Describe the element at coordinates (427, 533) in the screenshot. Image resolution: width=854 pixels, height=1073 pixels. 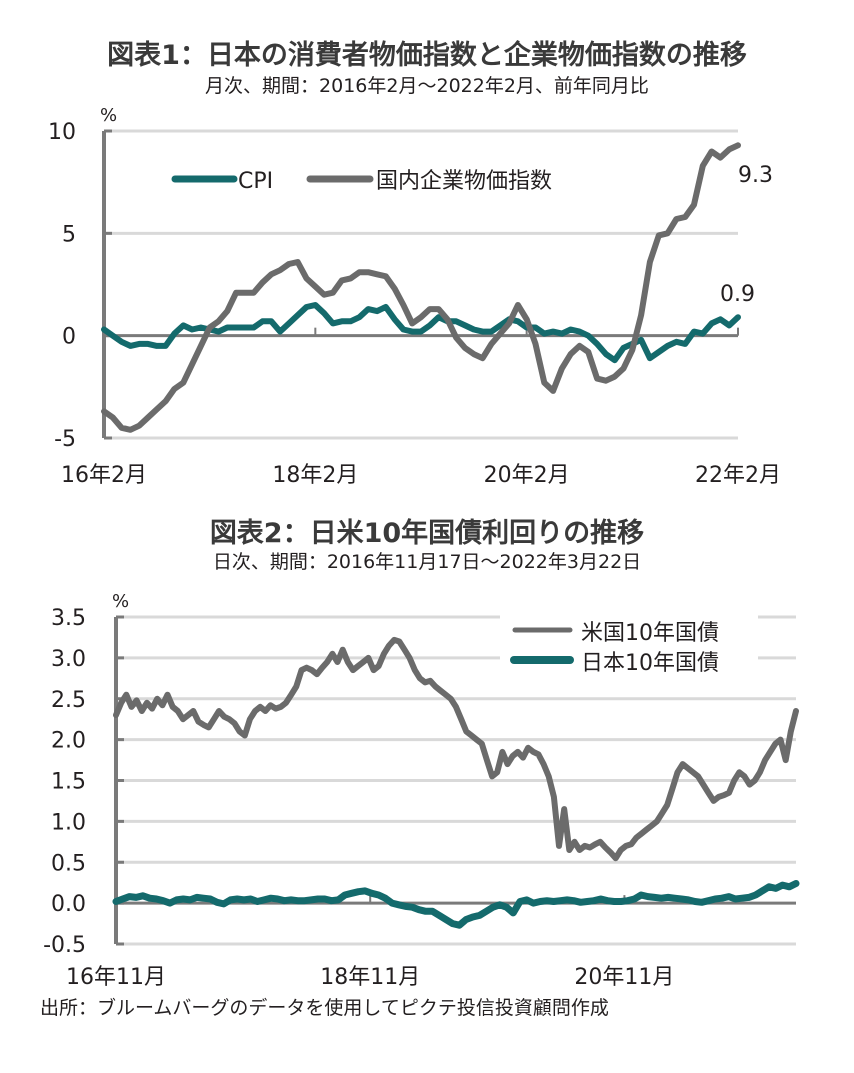
I see `chart2-title: 図表2：日米10年国債利回りの推移` at that location.